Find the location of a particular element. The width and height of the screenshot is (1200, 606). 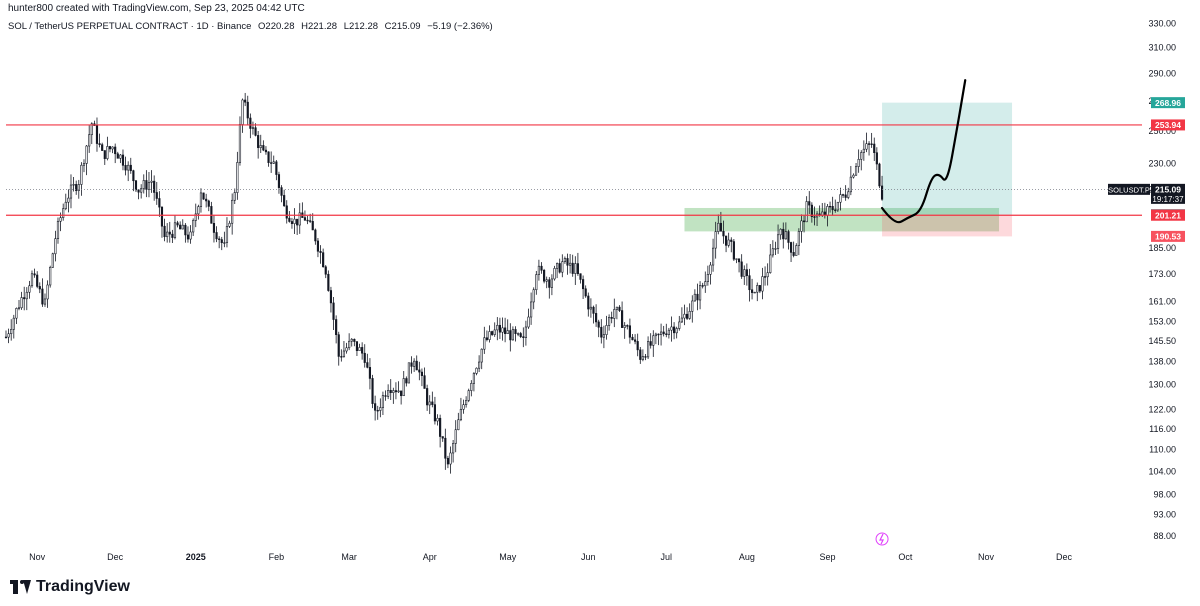

x-tick-label: Apr is located at coordinates (430, 557).